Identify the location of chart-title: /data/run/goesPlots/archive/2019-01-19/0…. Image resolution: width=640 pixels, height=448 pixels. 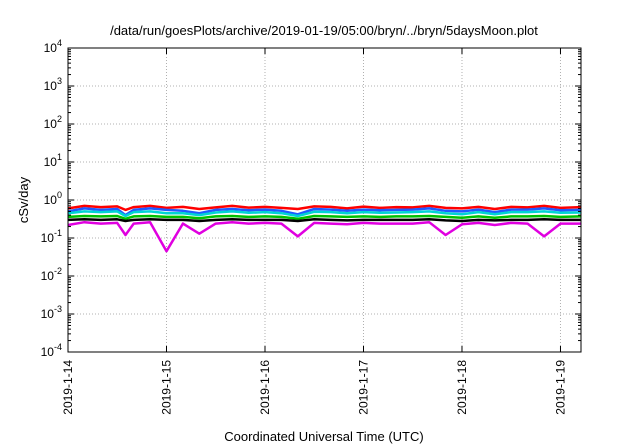
(324, 30).